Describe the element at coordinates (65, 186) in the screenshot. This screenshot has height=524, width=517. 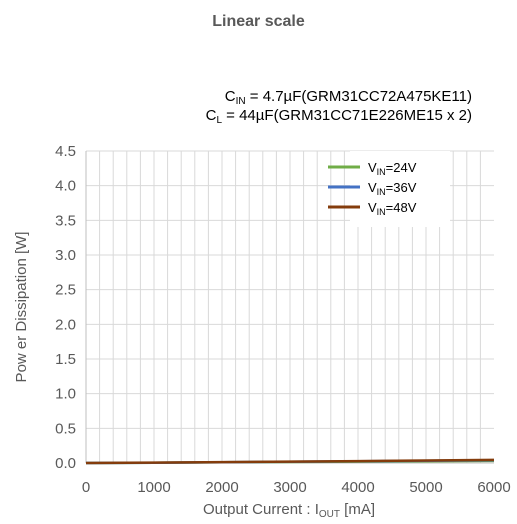
I see `y-tick-label: 4.0` at that location.